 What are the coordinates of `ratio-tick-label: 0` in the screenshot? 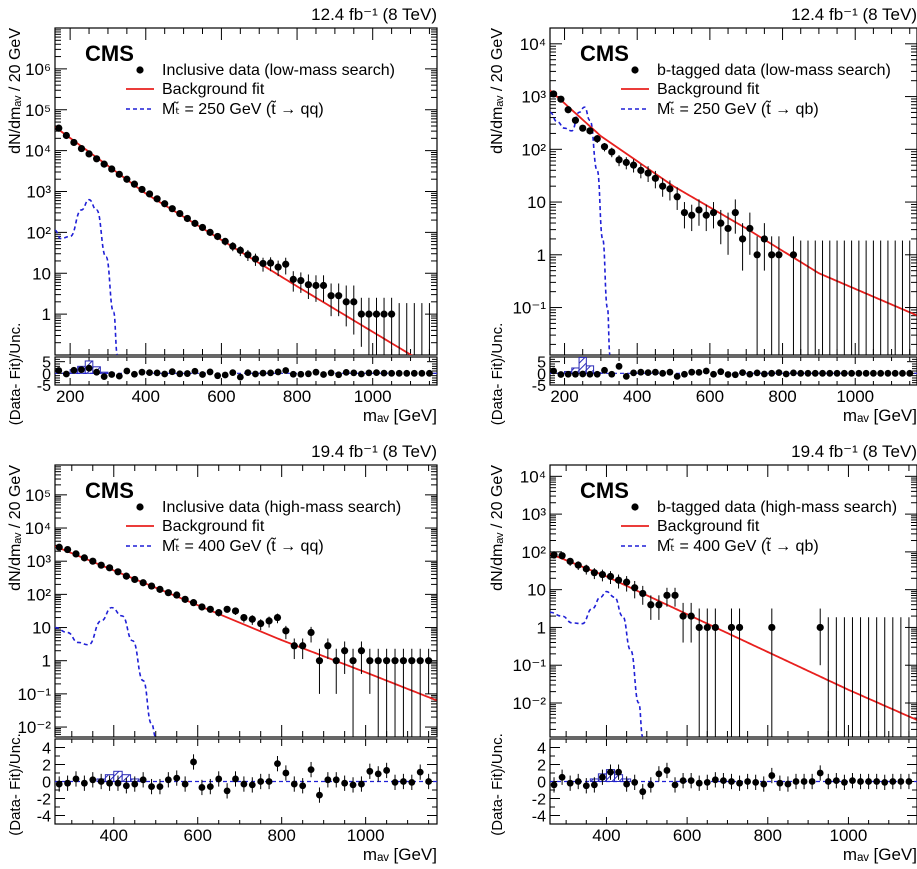 It's located at (46, 783).